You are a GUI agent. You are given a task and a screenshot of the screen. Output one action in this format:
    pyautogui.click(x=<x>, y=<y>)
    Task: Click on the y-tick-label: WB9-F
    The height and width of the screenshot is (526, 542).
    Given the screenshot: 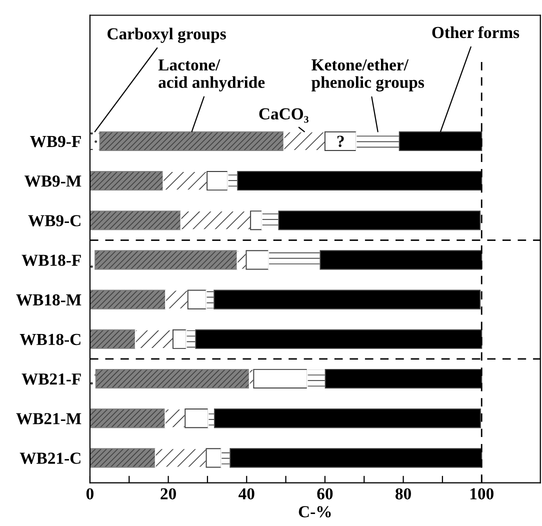 What is the action you would take?
    pyautogui.click(x=55, y=142)
    